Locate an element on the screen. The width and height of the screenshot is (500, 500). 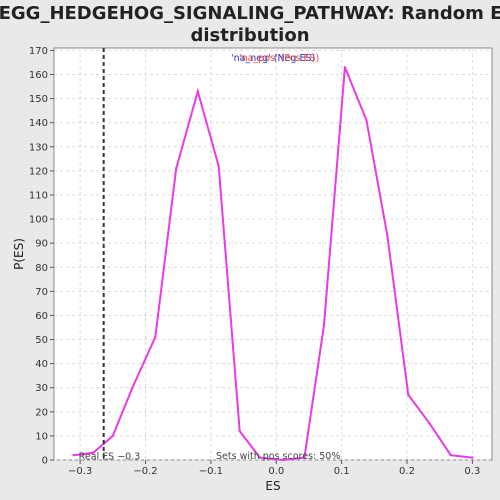
y-tick-label: 50 is located at coordinates (41, 340).